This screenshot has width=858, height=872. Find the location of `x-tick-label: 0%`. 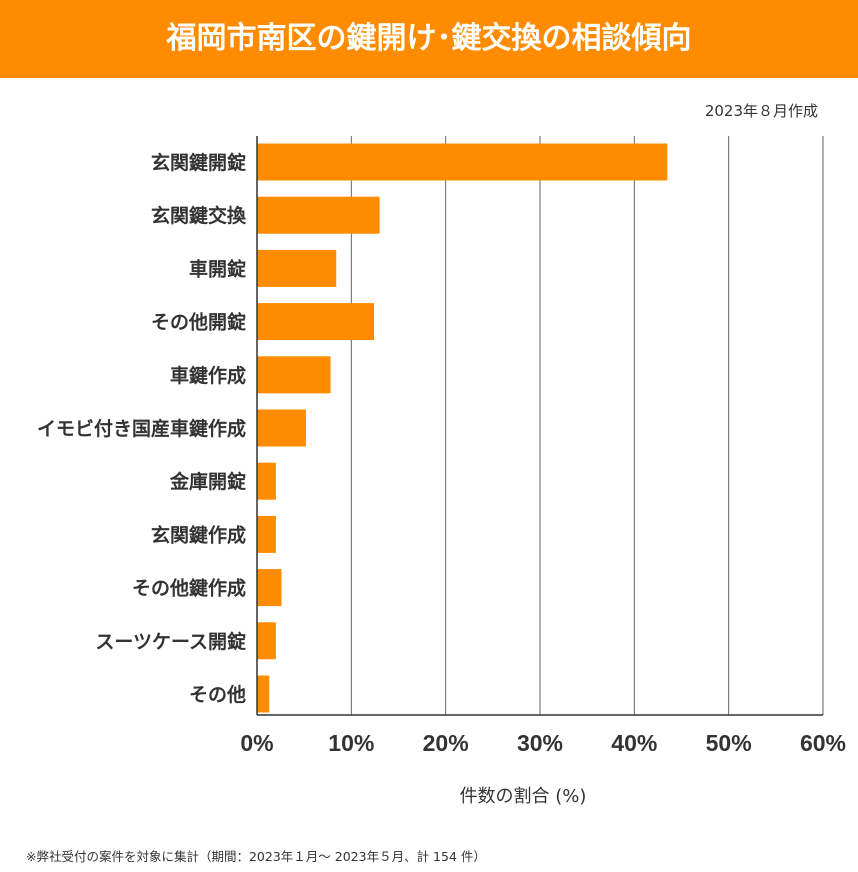

x-tick-label: 0% is located at coordinates (256, 743).